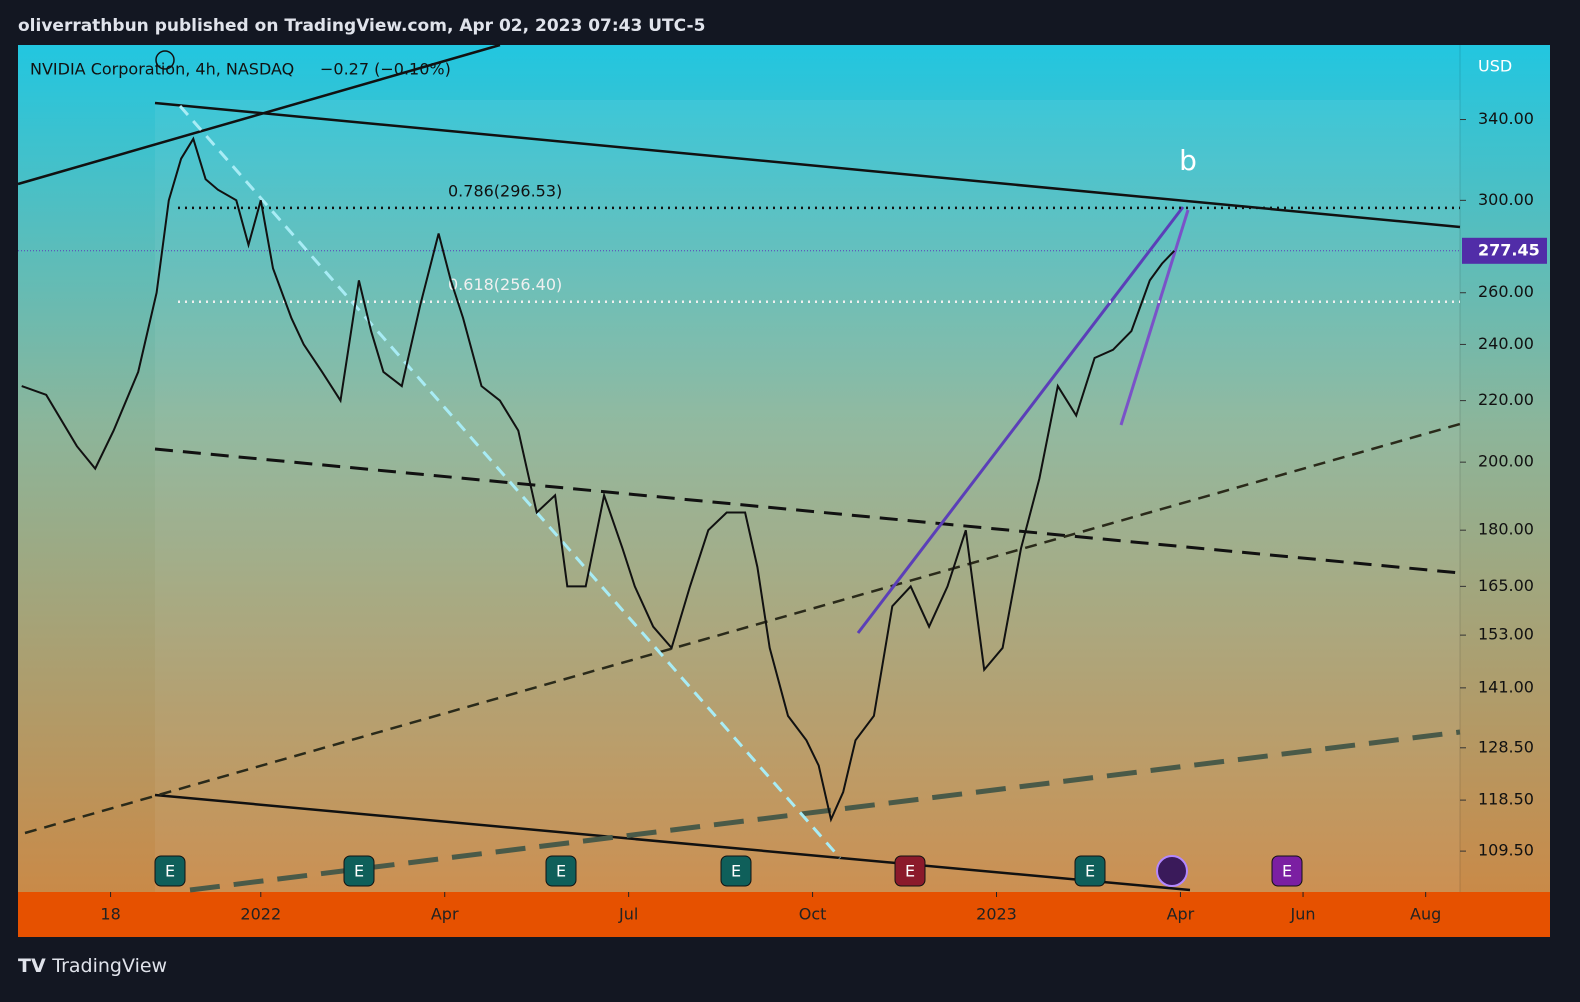  I want to click on x-tick-label: Jul, so click(628, 914).